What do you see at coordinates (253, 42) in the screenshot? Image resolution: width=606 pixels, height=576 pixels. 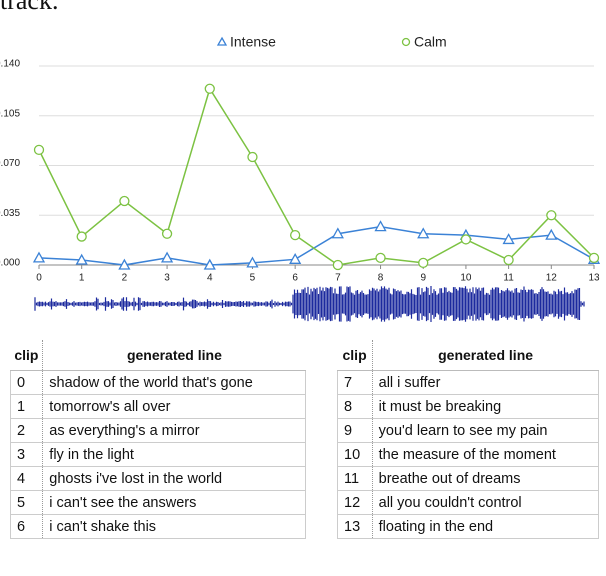 I see `legend-label: Intense` at bounding box center [253, 42].